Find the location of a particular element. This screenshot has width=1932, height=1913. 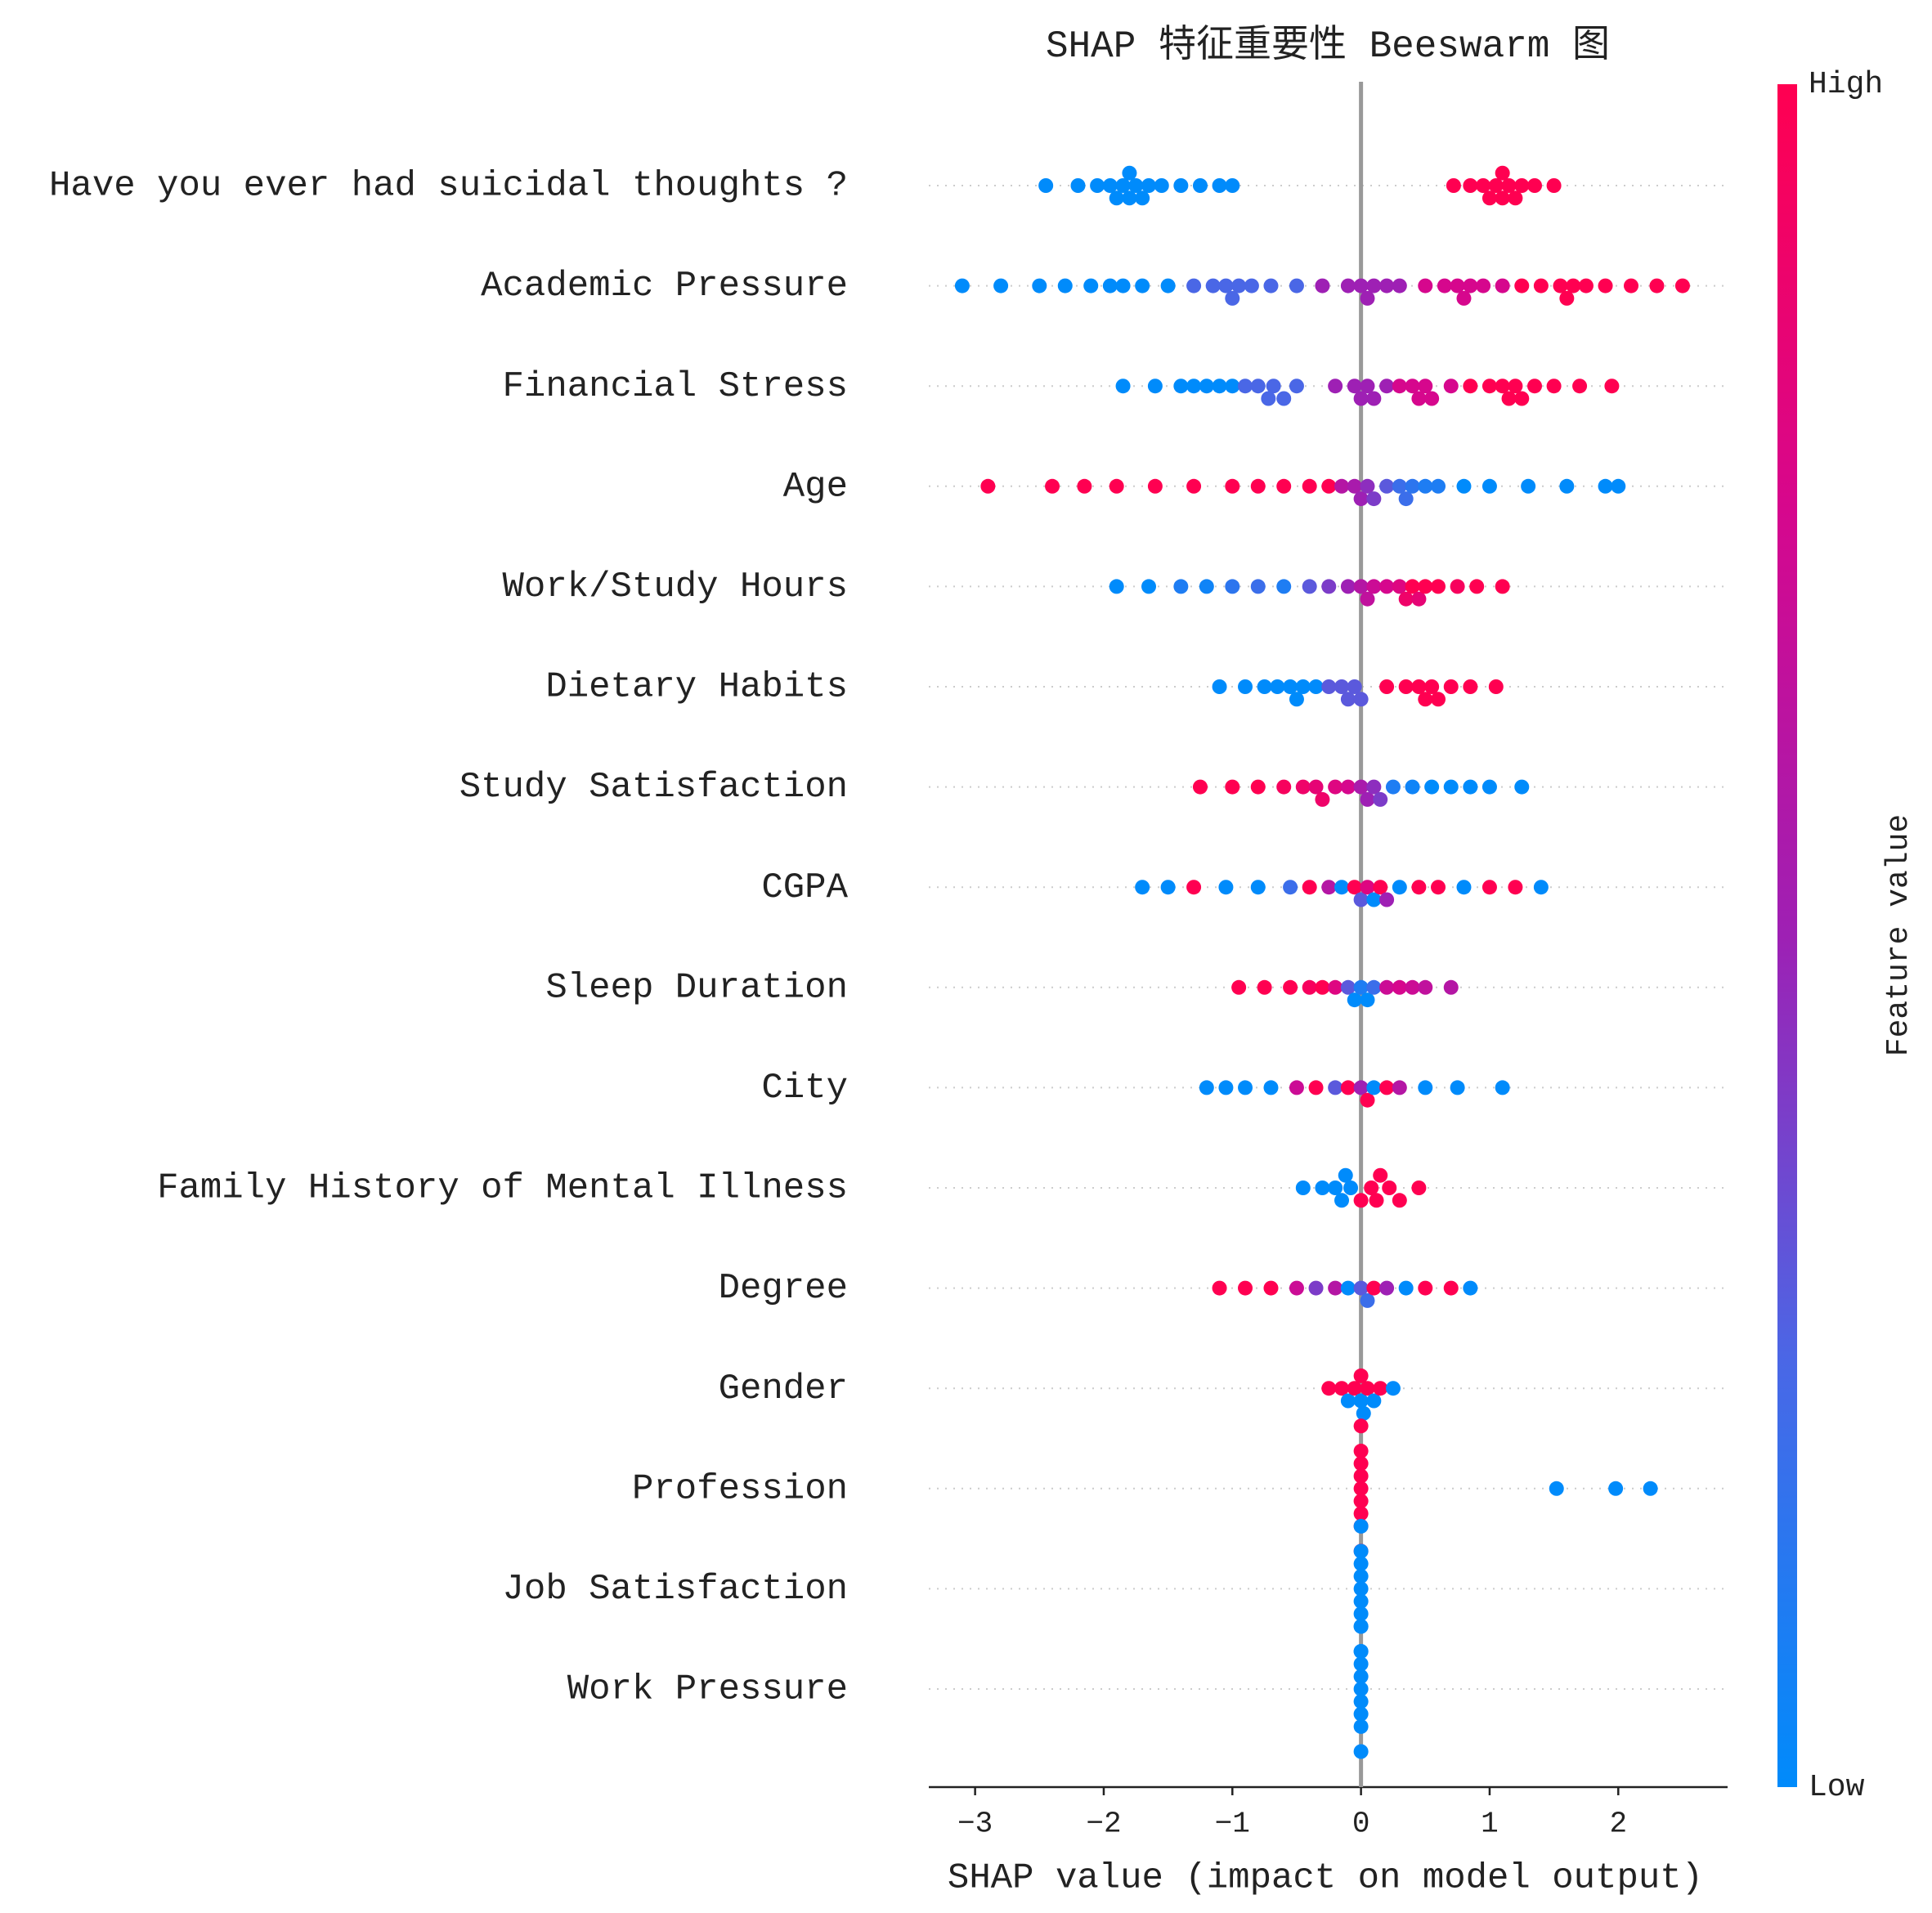

x-tick-label: −2 is located at coordinates (1103, 1824).